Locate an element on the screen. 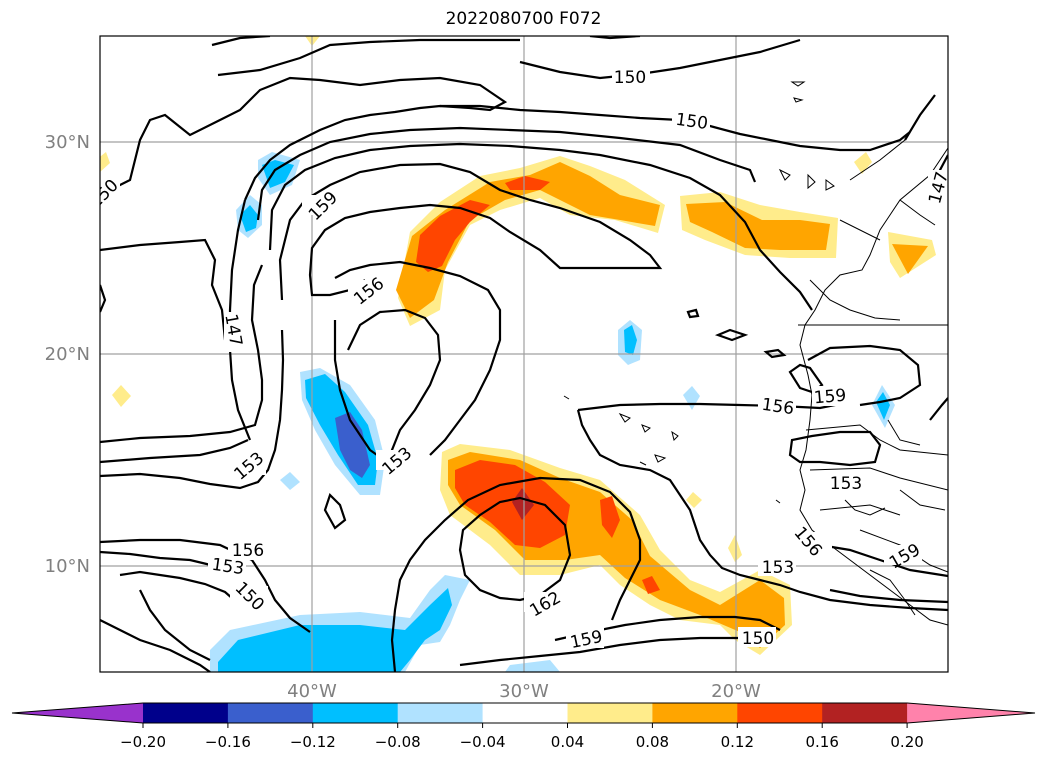  colorbar-tick-label: −0.16 is located at coordinates (228, 742).